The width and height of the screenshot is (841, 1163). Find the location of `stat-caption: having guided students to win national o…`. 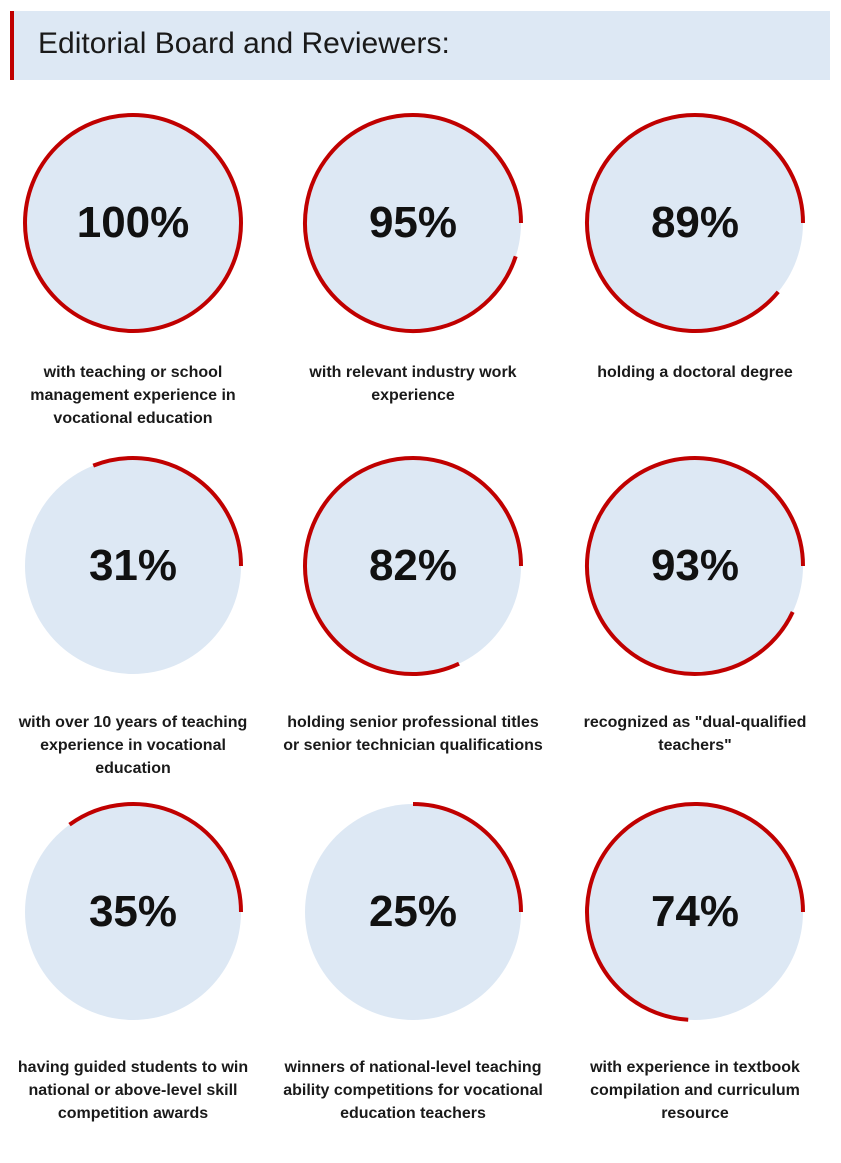

stat-caption: having guided students to win national o… is located at coordinates (133, 1090).